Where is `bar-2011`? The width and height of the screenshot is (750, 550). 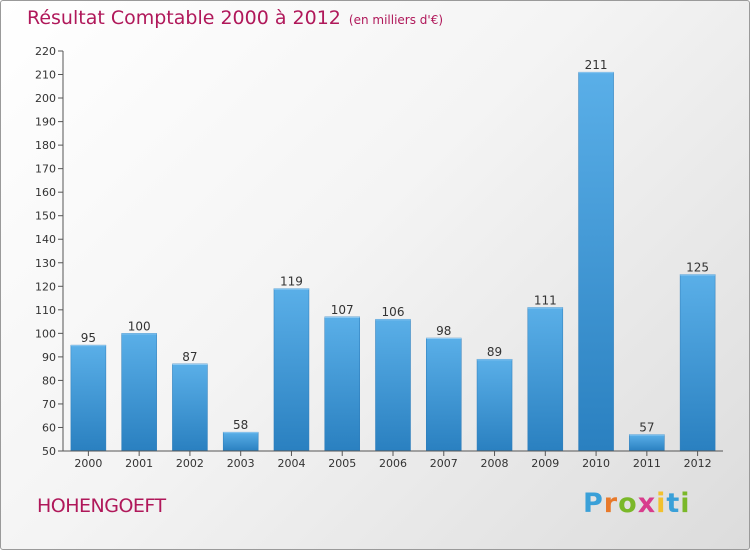 bar-2011 is located at coordinates (647, 443).